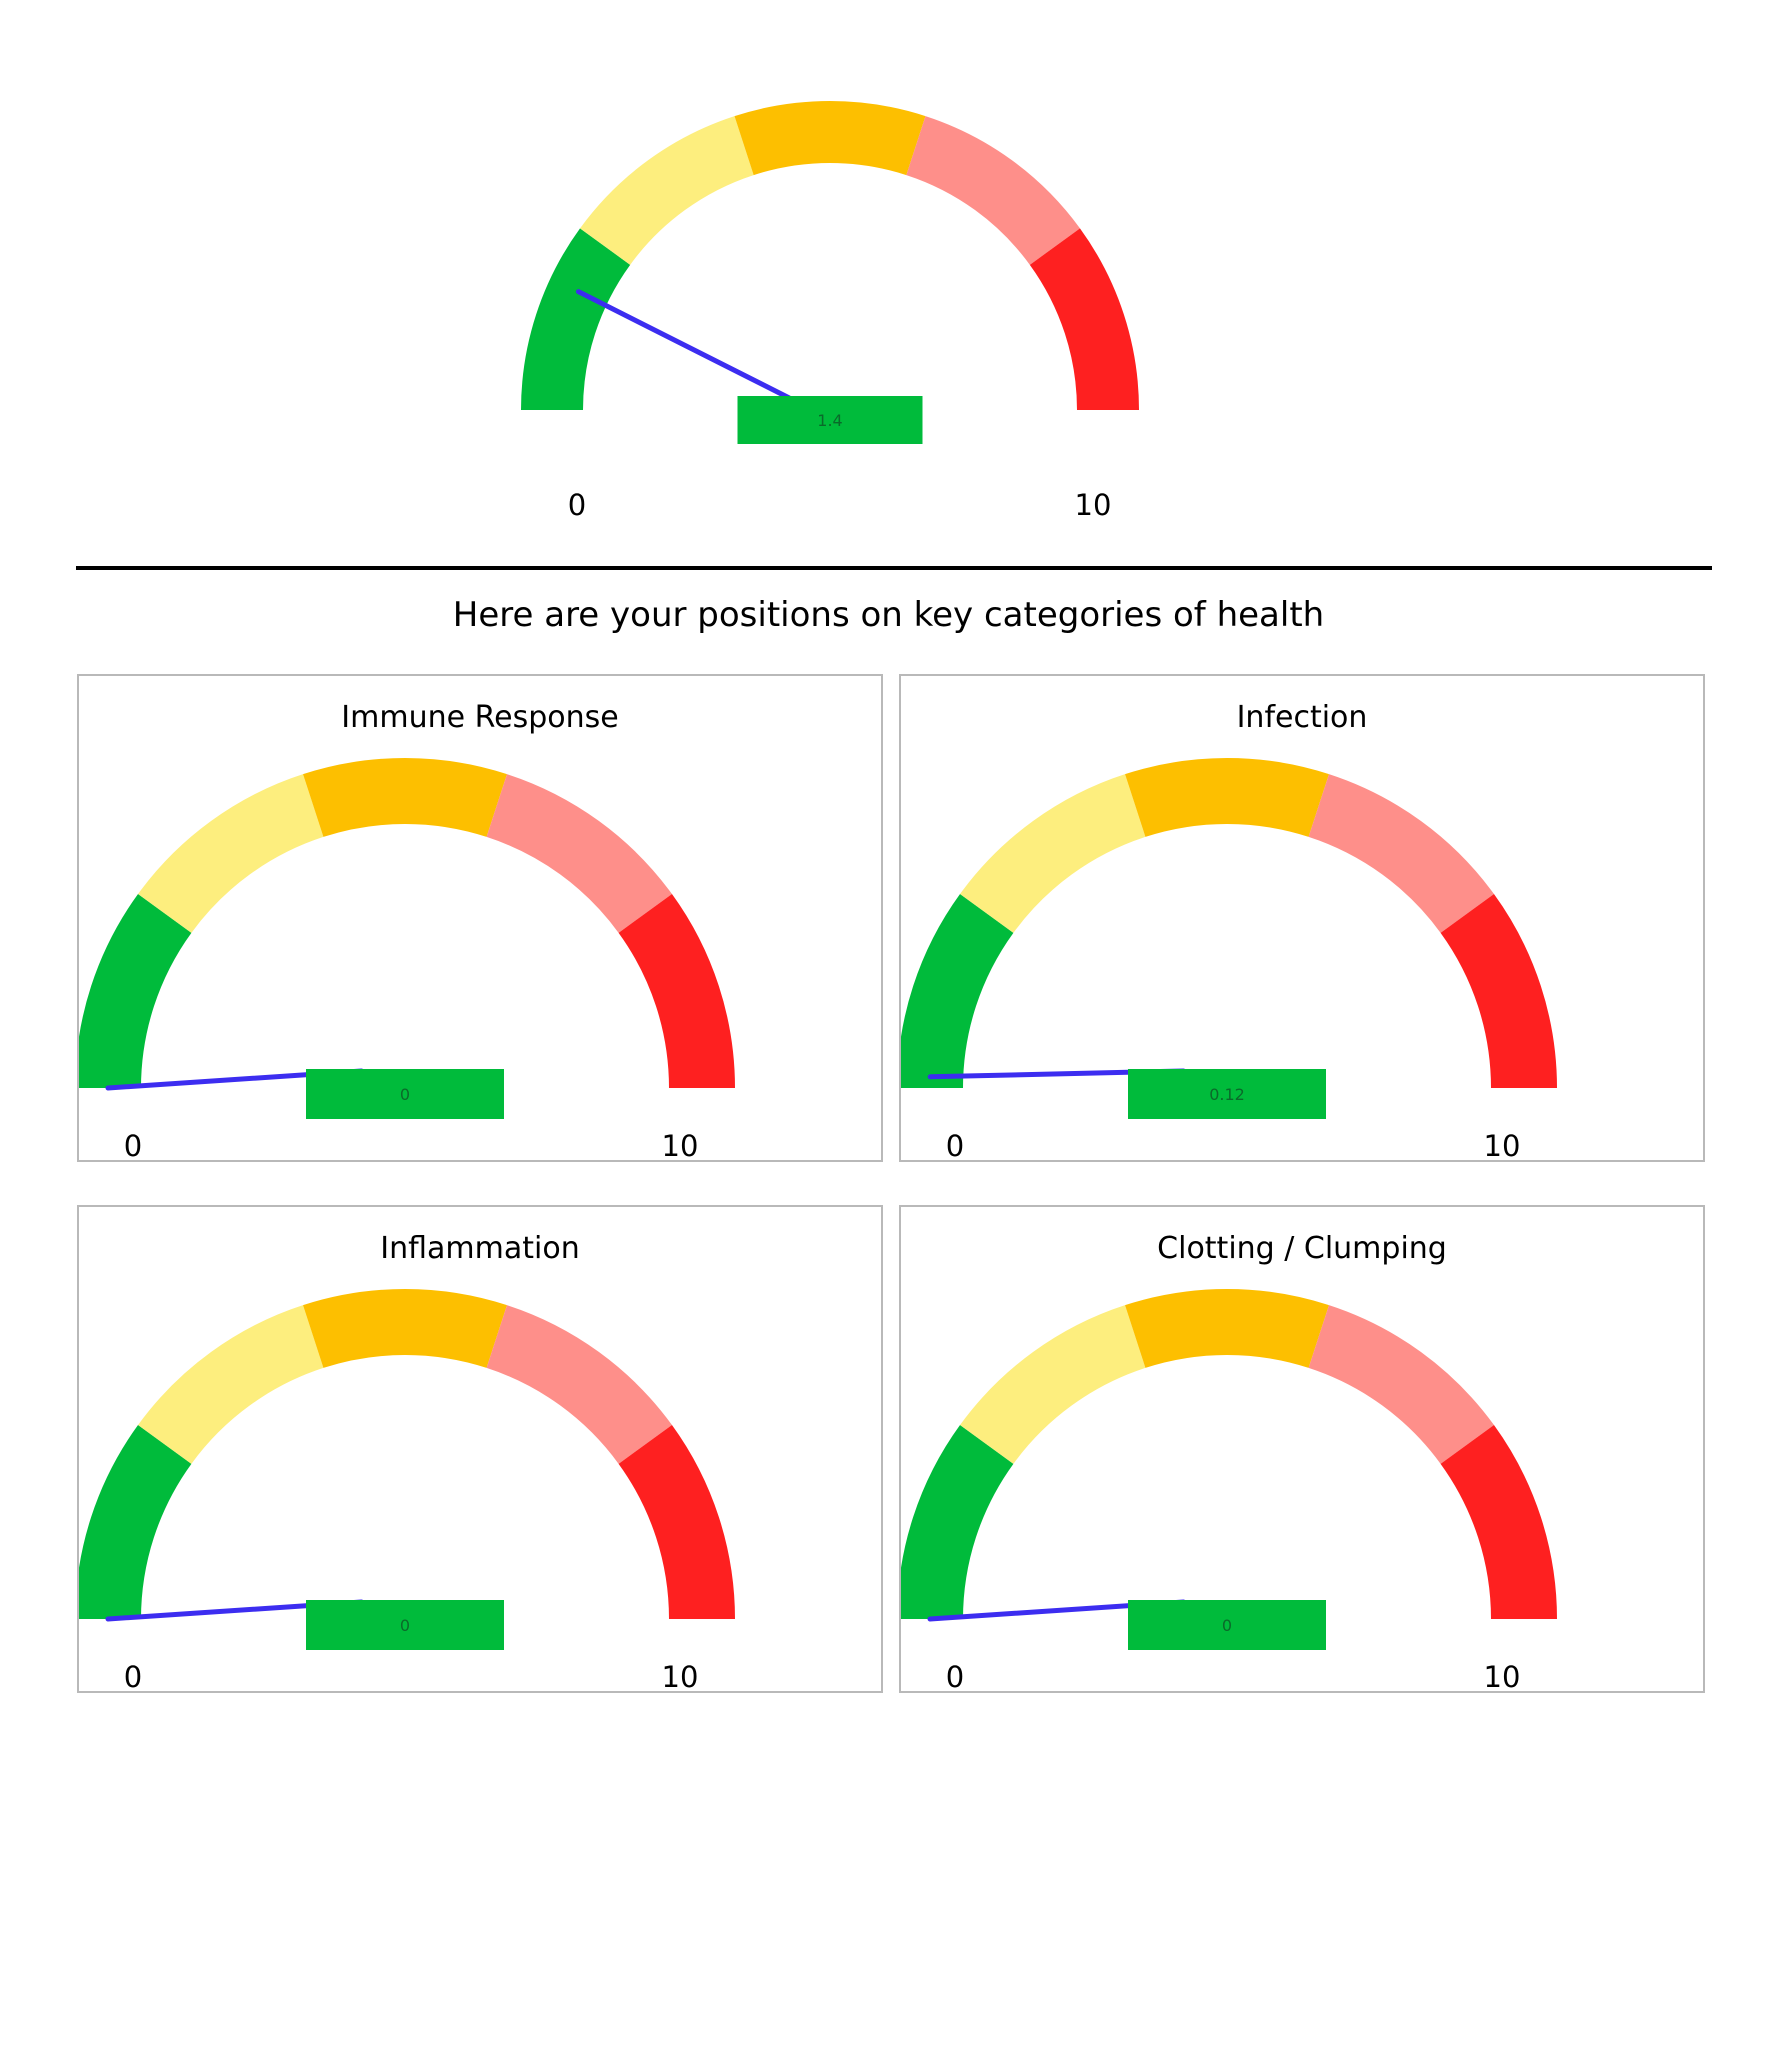 This screenshot has height=2048, width=1777. What do you see at coordinates (683, 345) in the screenshot?
I see `gauge-needle` at bounding box center [683, 345].